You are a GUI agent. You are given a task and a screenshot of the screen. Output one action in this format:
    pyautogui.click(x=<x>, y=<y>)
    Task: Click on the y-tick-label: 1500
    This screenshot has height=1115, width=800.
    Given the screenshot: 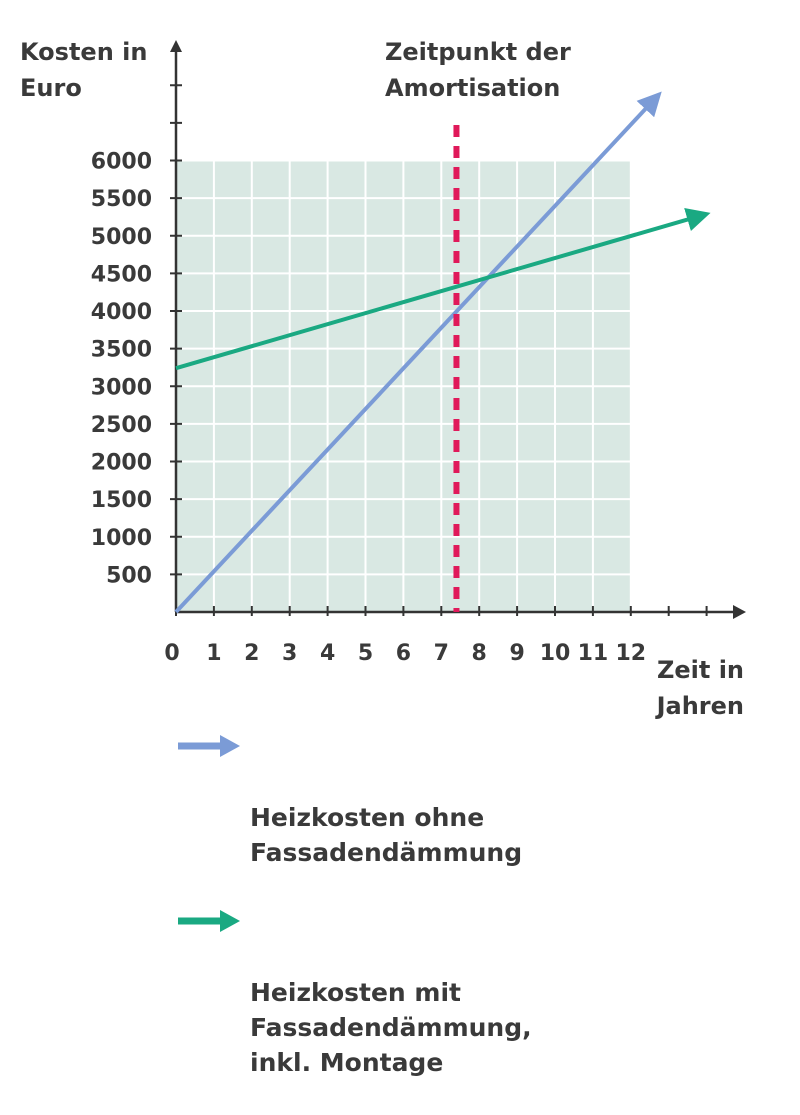 What is the action you would take?
    pyautogui.click(x=121, y=500)
    